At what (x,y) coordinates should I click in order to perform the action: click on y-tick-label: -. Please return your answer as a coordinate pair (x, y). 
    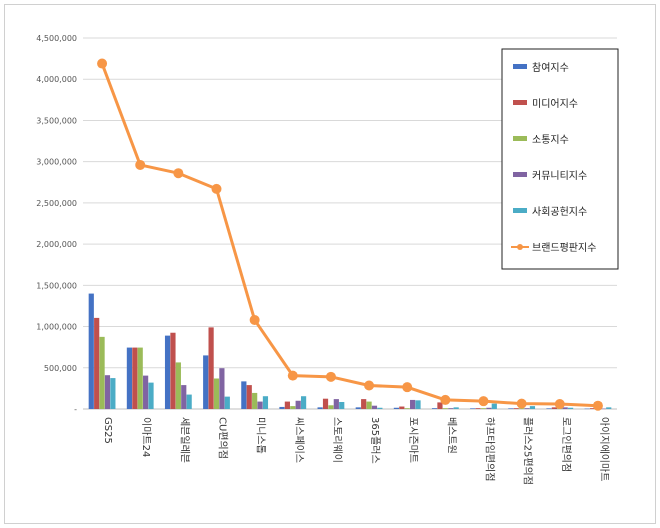
    Looking at the image, I should click on (75, 409).